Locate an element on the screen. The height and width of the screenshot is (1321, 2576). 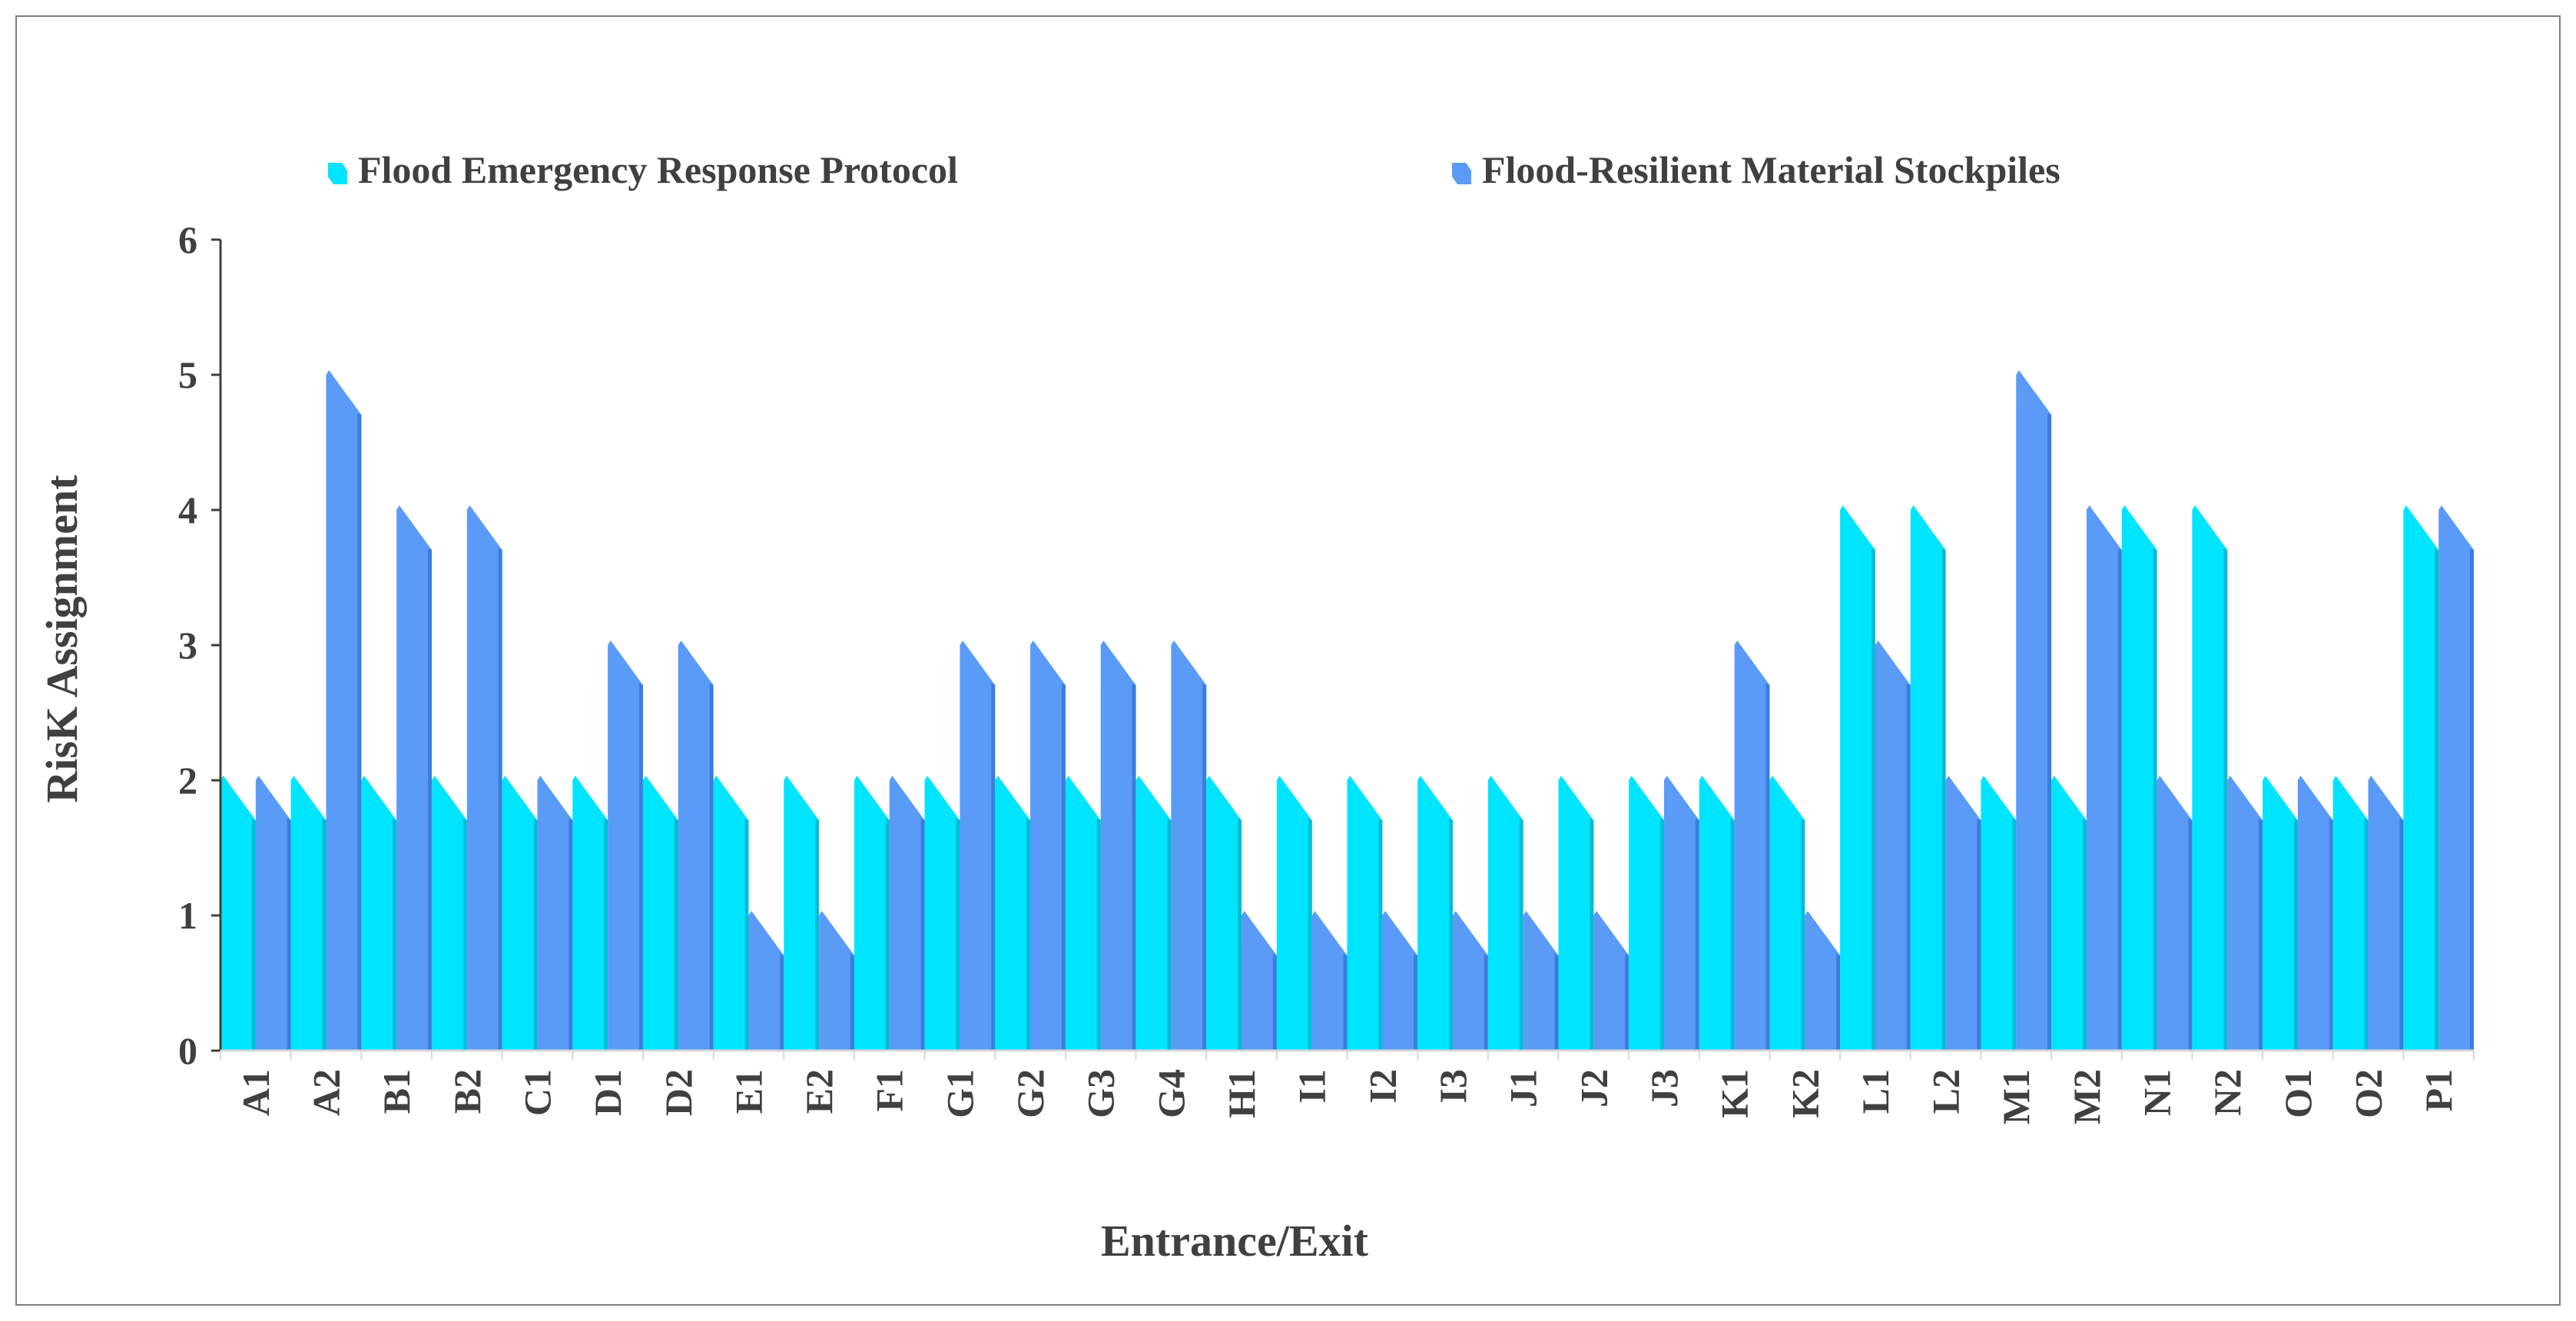
bar-K1-s2 is located at coordinates (1752, 846).